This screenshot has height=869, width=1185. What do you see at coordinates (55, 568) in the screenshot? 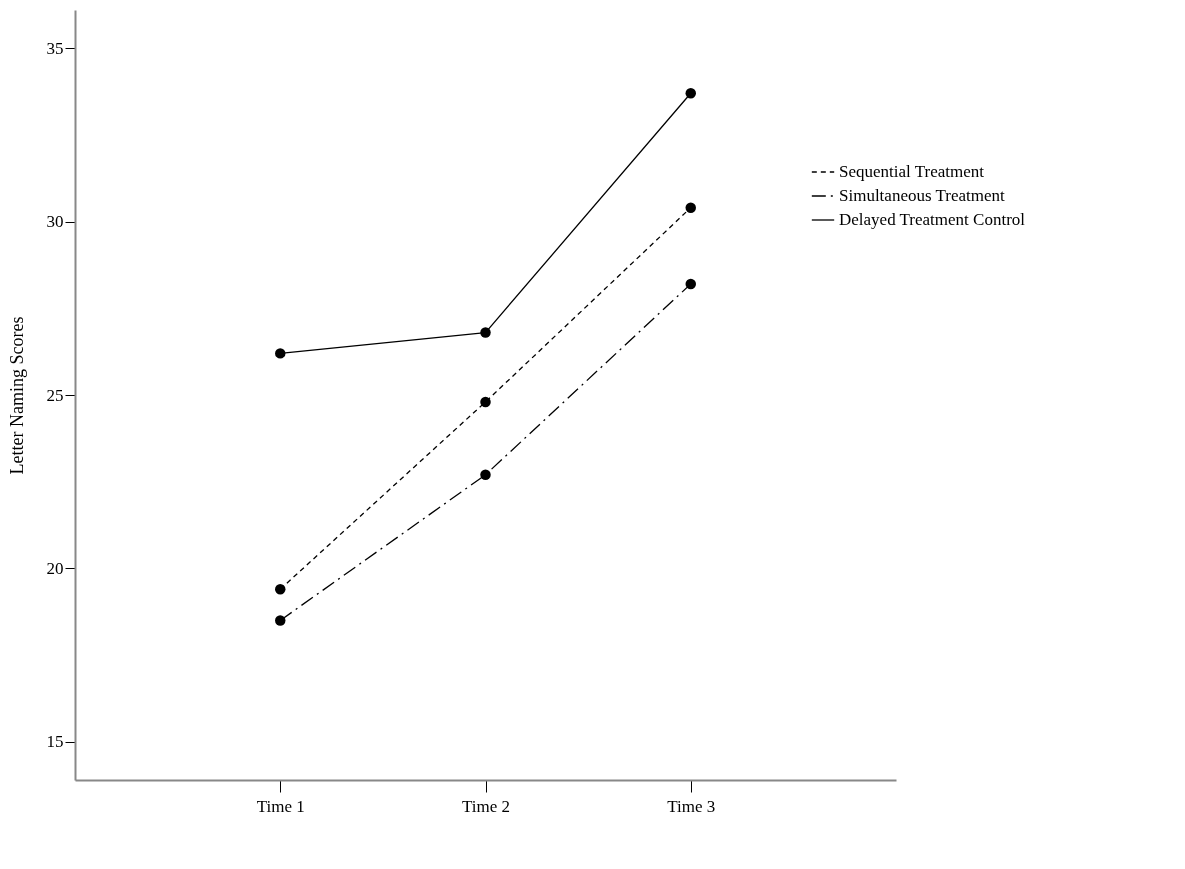
I see `y-tick-label: 20` at bounding box center [55, 568].